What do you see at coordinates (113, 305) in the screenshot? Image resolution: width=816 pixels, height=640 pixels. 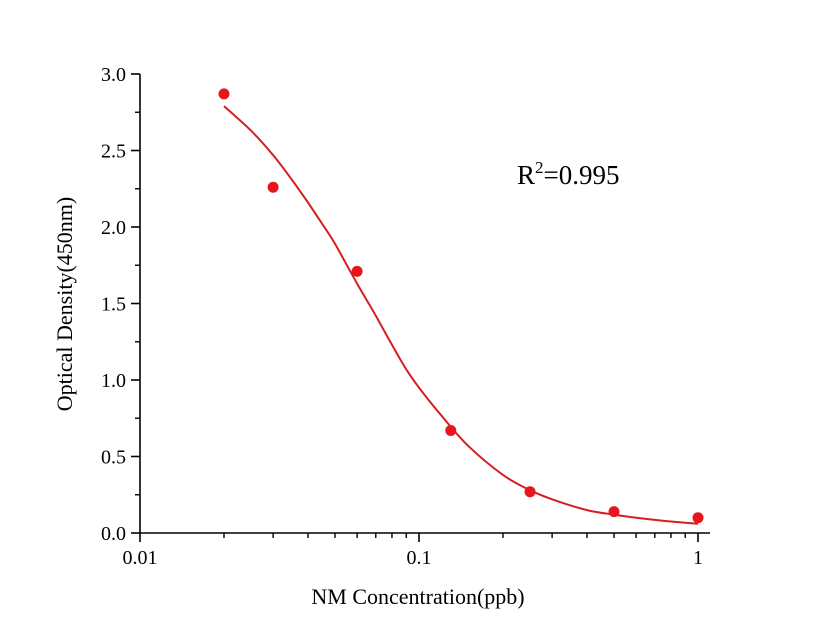 I see `y-tick-label: 1.5` at bounding box center [113, 305].